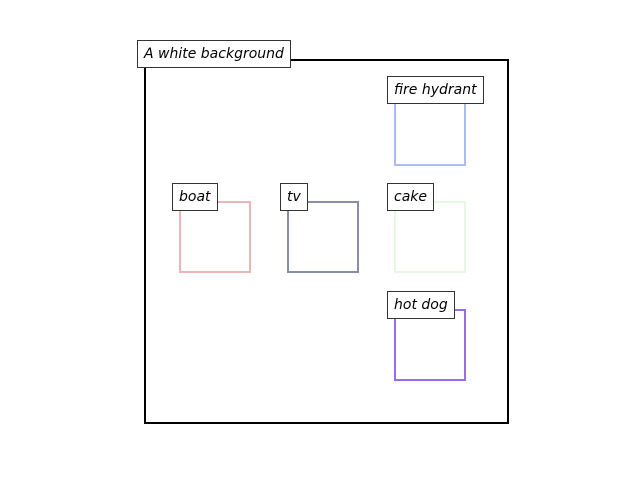  I want to click on cake-label: cake, so click(410, 197).